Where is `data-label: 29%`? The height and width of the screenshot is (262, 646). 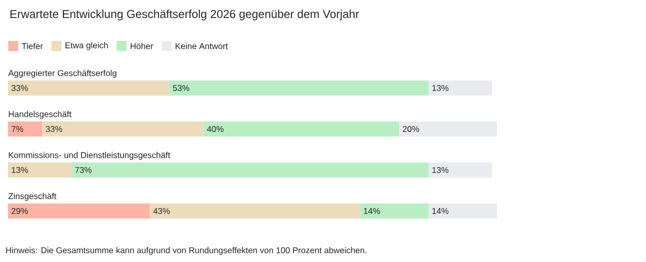 data-label: 29% is located at coordinates (20, 211).